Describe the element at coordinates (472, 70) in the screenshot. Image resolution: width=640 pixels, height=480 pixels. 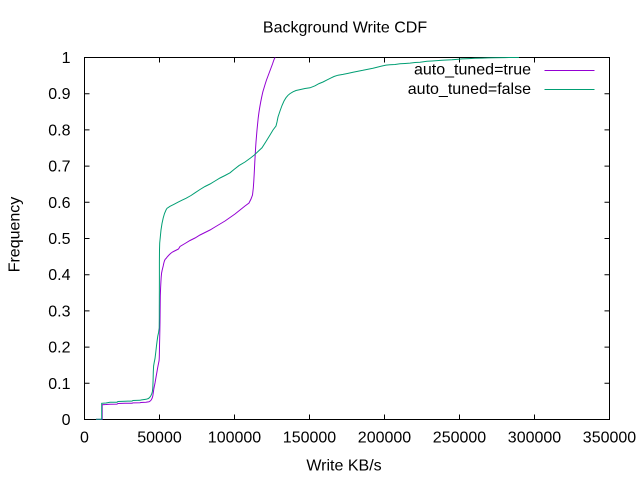
I see `svg-text: auto_tuned=true` at that location.